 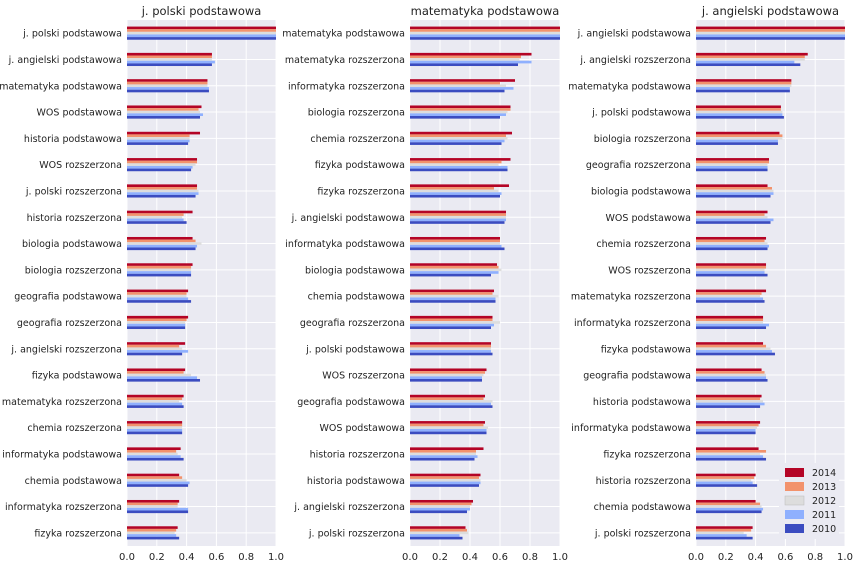 What do you see at coordinates (643, 244) in the screenshot?
I see `category-label: chemia rozszerzona` at bounding box center [643, 244].